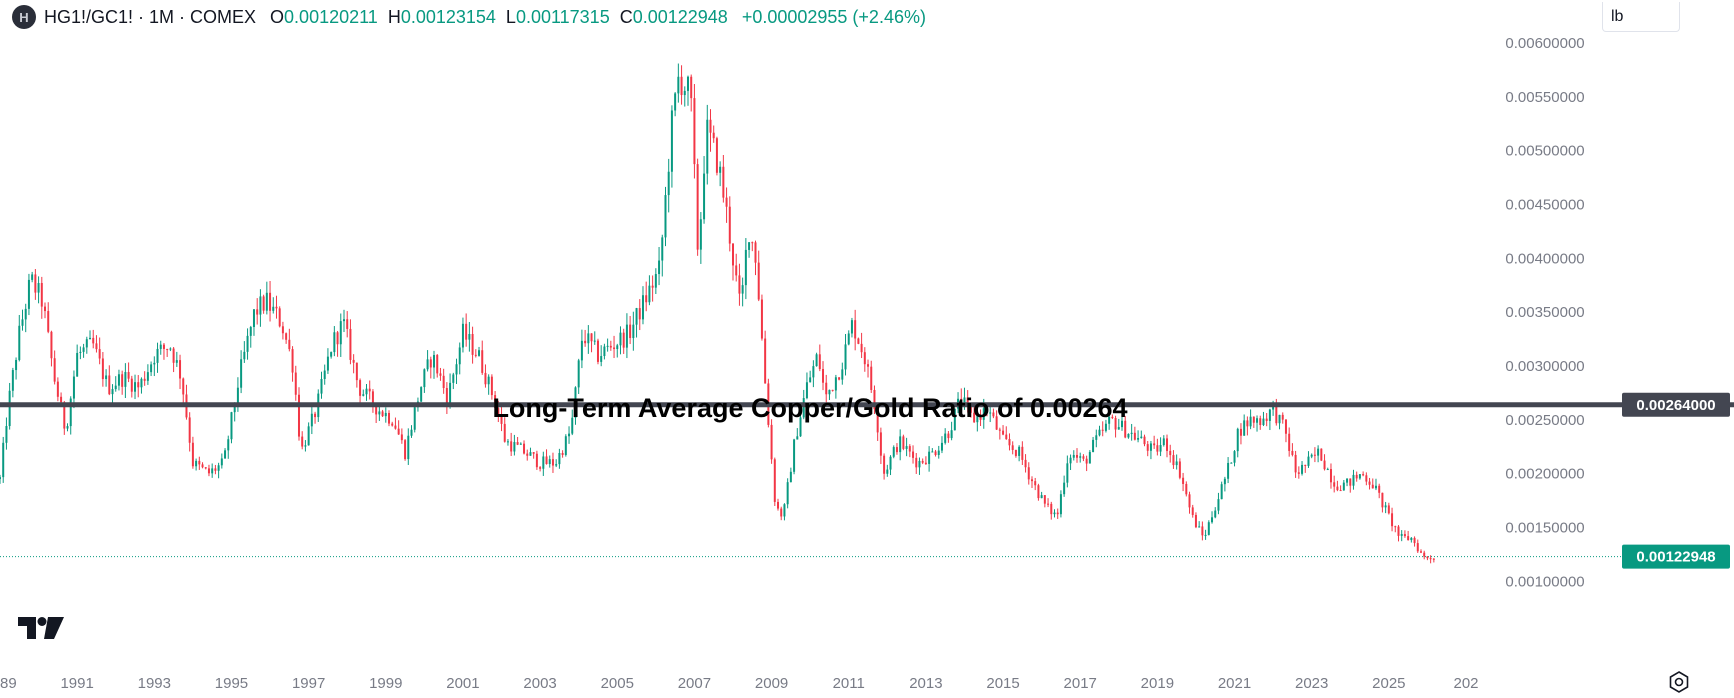  I want to click on close-value: 0.00122948, so click(680, 16).